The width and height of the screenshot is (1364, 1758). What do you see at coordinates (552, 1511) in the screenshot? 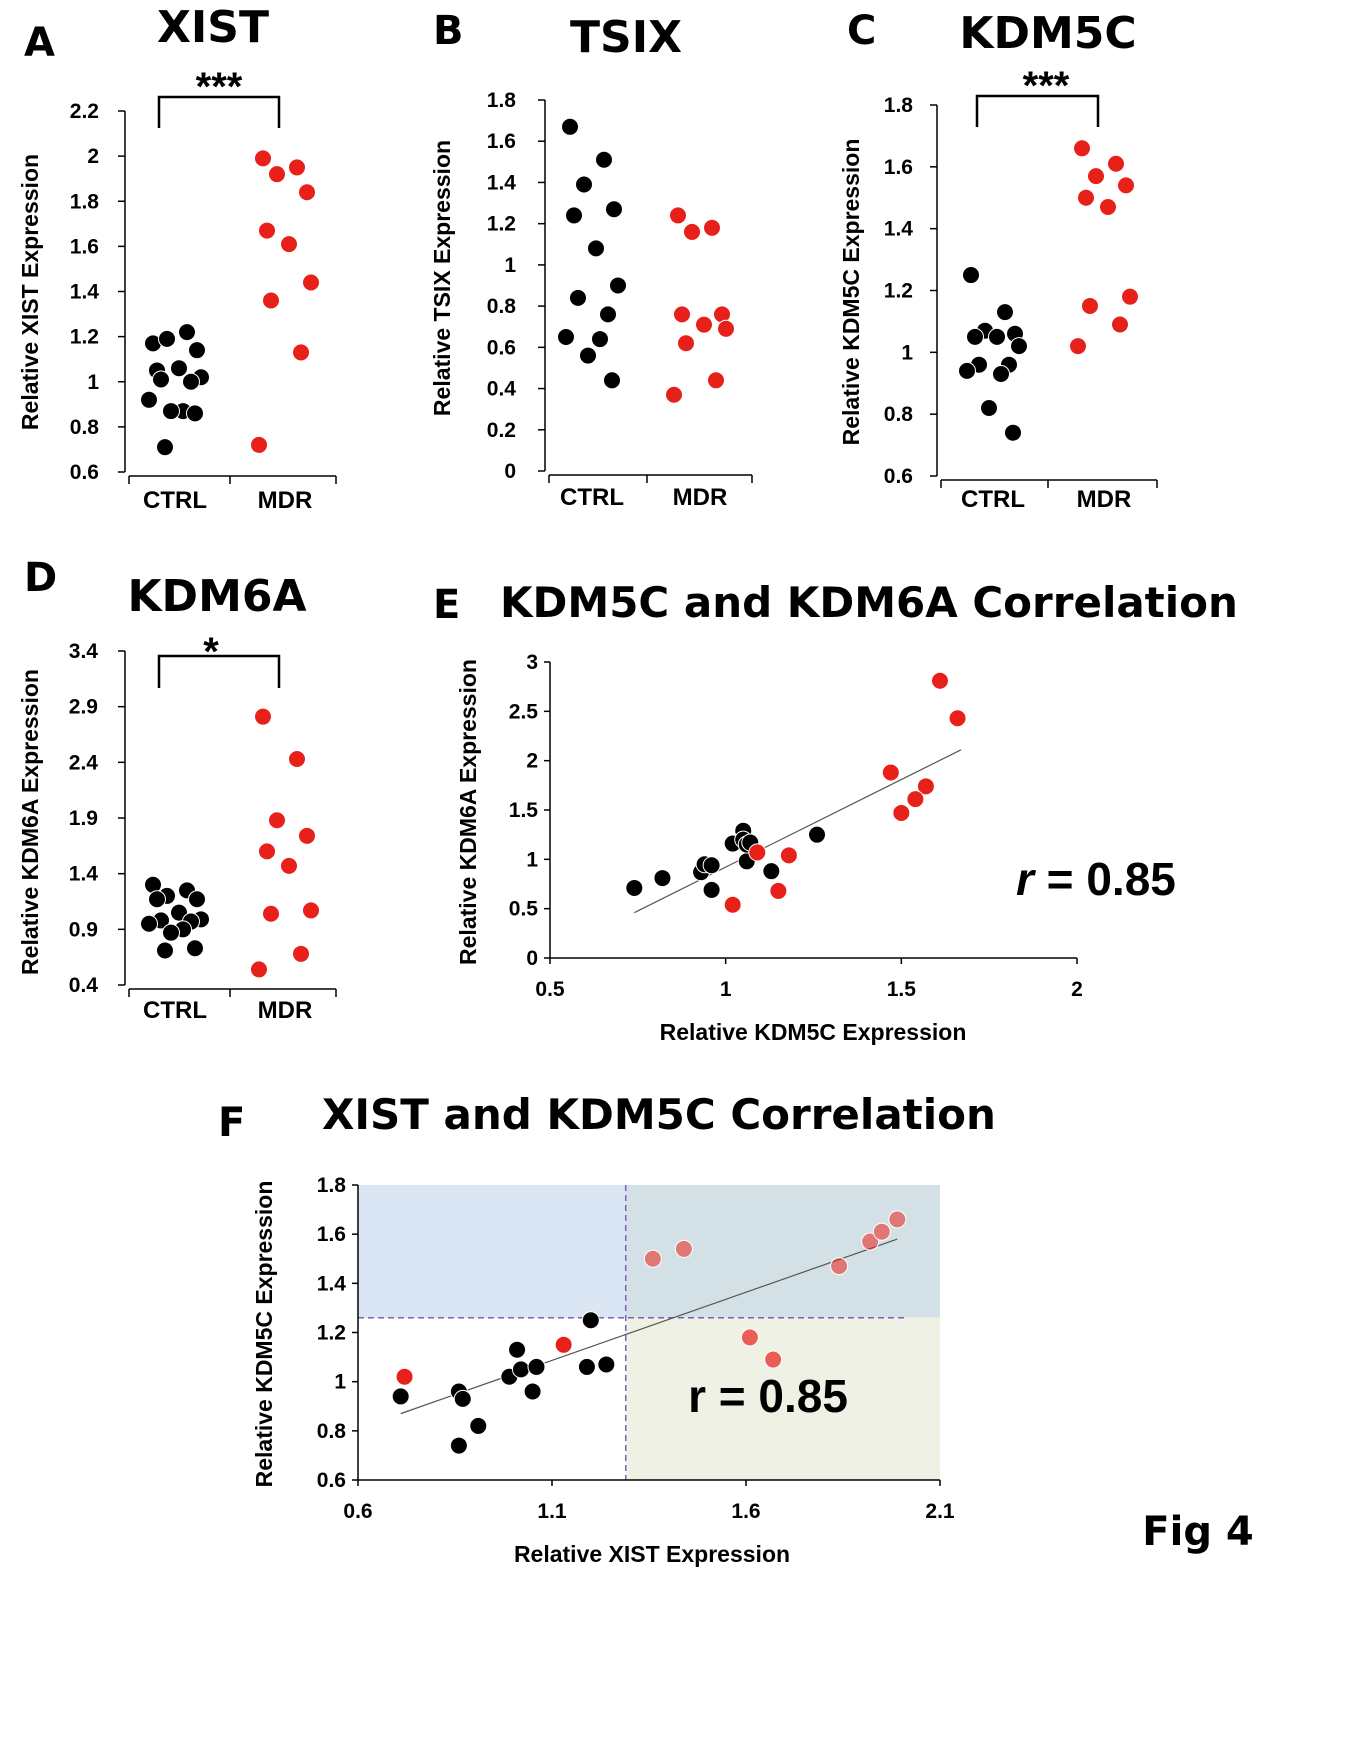
I see `x-tick-label: 1.1` at bounding box center [552, 1511].